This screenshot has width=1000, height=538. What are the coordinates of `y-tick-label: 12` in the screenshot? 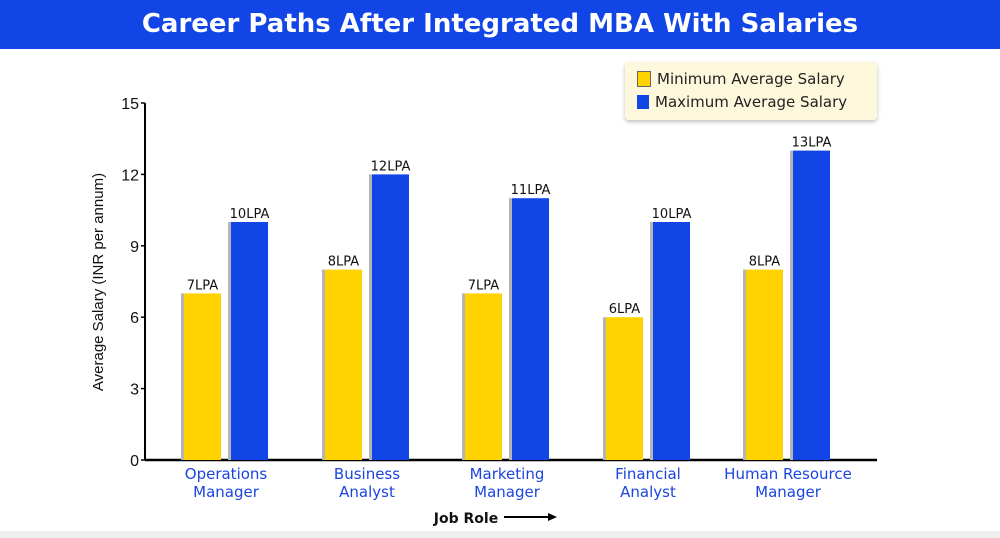 It's located at (130, 175).